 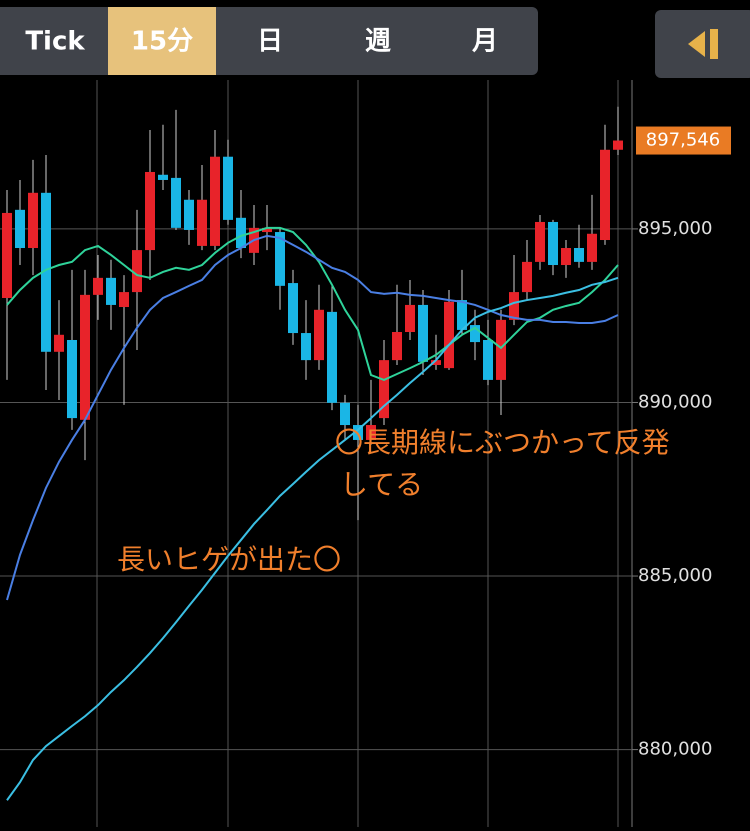 What do you see at coordinates (683, 443) in the screenshot?
I see `price-labels: 895,000 890,000 885,000 880,000 897,546` at bounding box center [683, 443].